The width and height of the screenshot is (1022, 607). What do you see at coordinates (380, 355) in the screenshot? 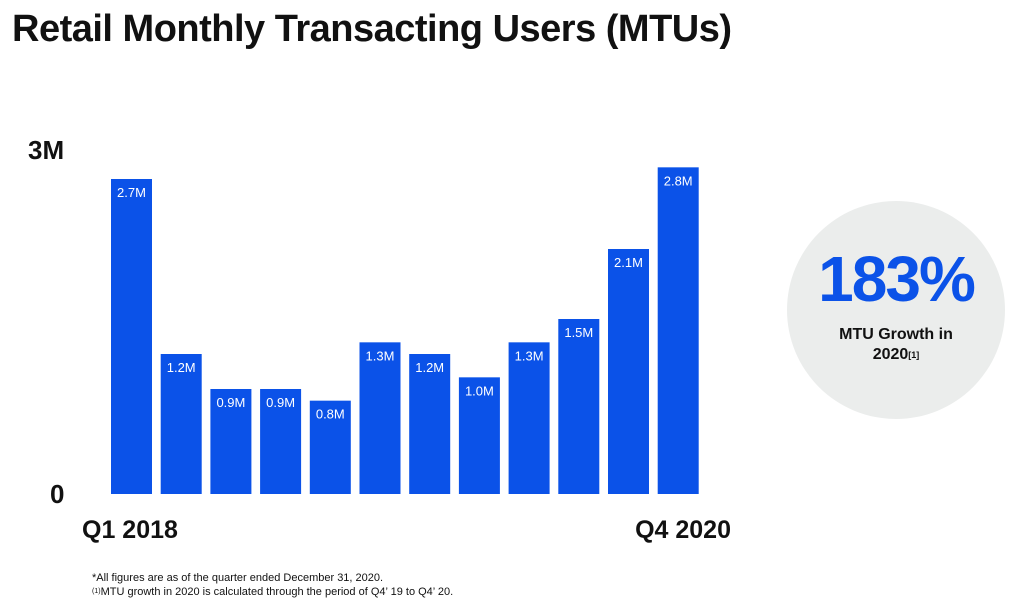
I see `bar-label-6: 1.3M` at bounding box center [380, 355].